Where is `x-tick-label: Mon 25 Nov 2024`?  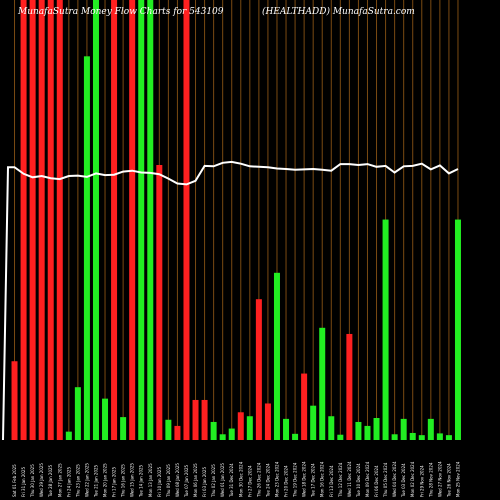
x-tick-label: Mon 25 Nov 2024 is located at coordinates (457, 479).